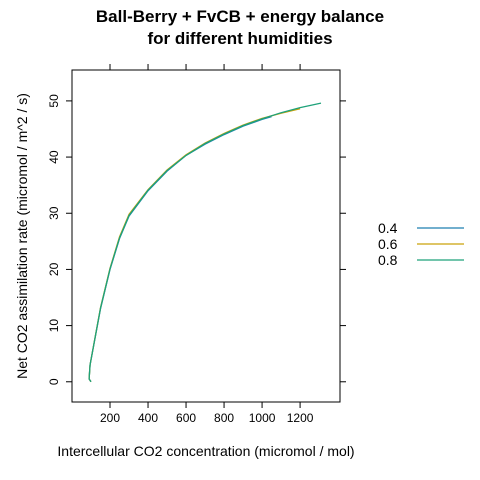 This screenshot has height=480, width=480. I want to click on x-tick-label: 800, so click(224, 418).